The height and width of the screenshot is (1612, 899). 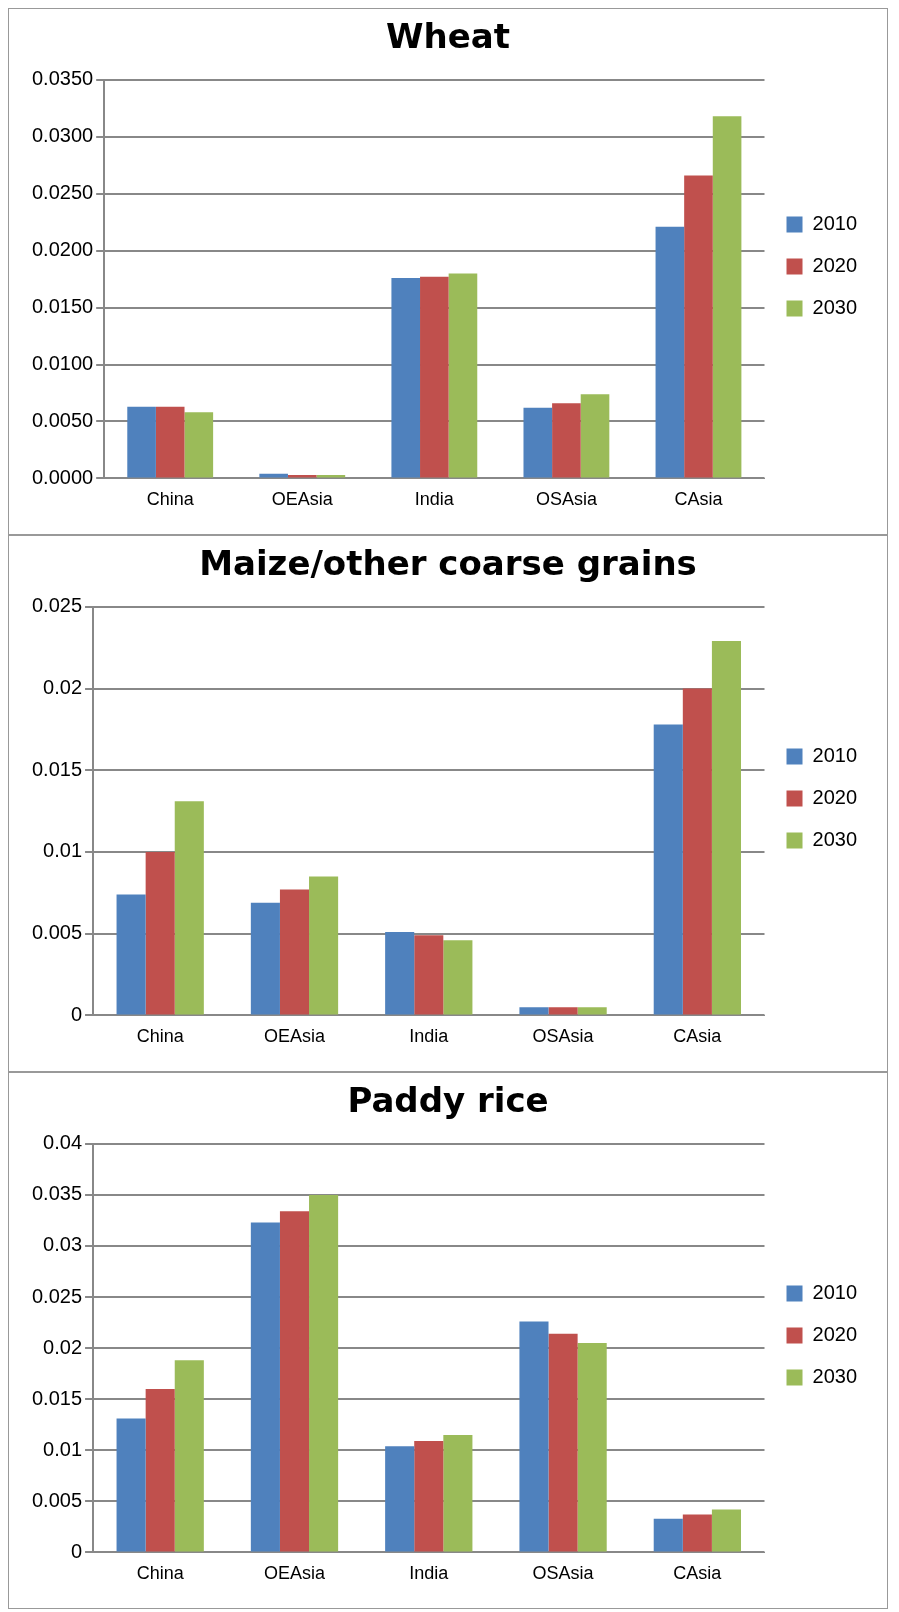 What do you see at coordinates (63, 1244) in the screenshot?
I see `y-tick-label: 0.03` at bounding box center [63, 1244].